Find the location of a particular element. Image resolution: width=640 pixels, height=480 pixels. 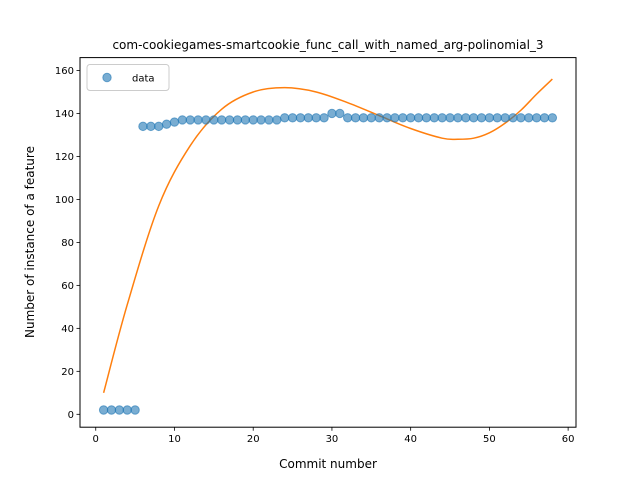

x-tick-label: 60 is located at coordinates (568, 439).